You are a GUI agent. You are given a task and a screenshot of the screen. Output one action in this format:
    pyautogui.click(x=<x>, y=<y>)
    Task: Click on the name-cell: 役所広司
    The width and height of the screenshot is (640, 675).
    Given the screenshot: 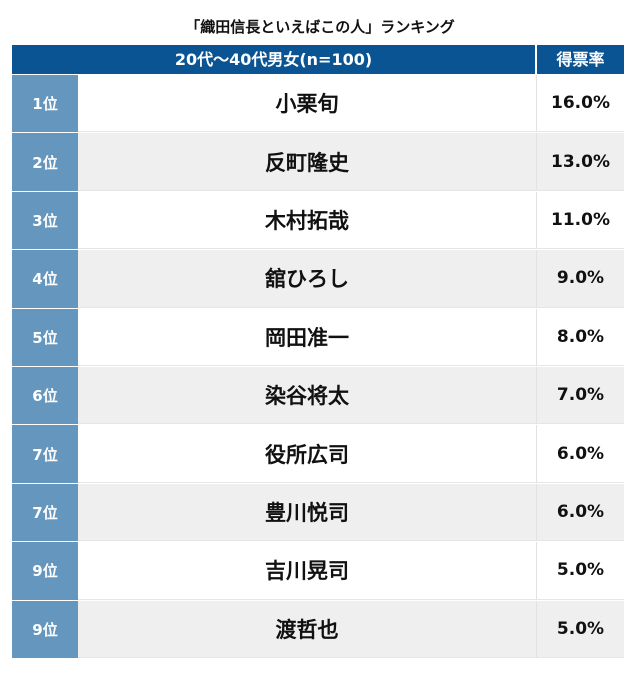 What is the action you would take?
    pyautogui.click(x=307, y=454)
    